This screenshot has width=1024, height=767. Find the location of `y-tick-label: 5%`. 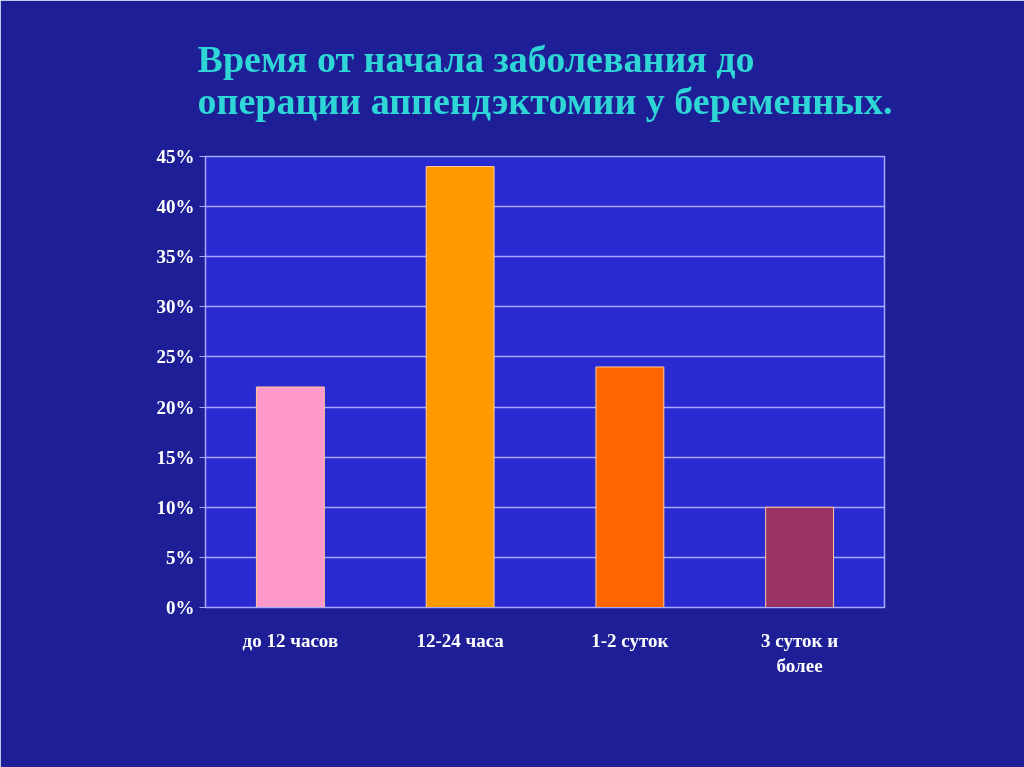

y-tick-label: 5% is located at coordinates (180, 557).